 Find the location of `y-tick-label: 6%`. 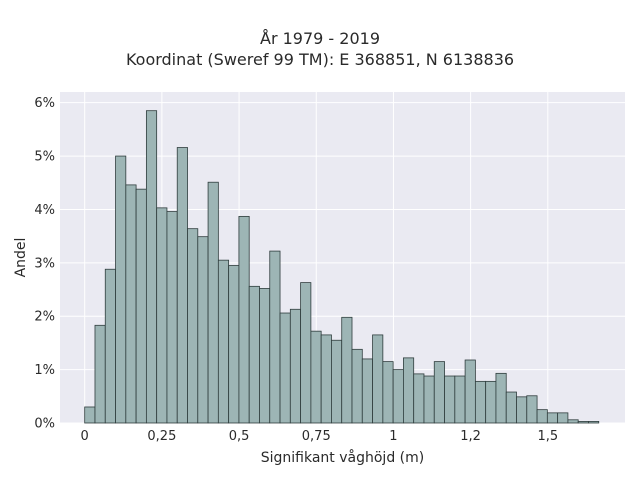

y-tick-label: 6% is located at coordinates (44, 103).